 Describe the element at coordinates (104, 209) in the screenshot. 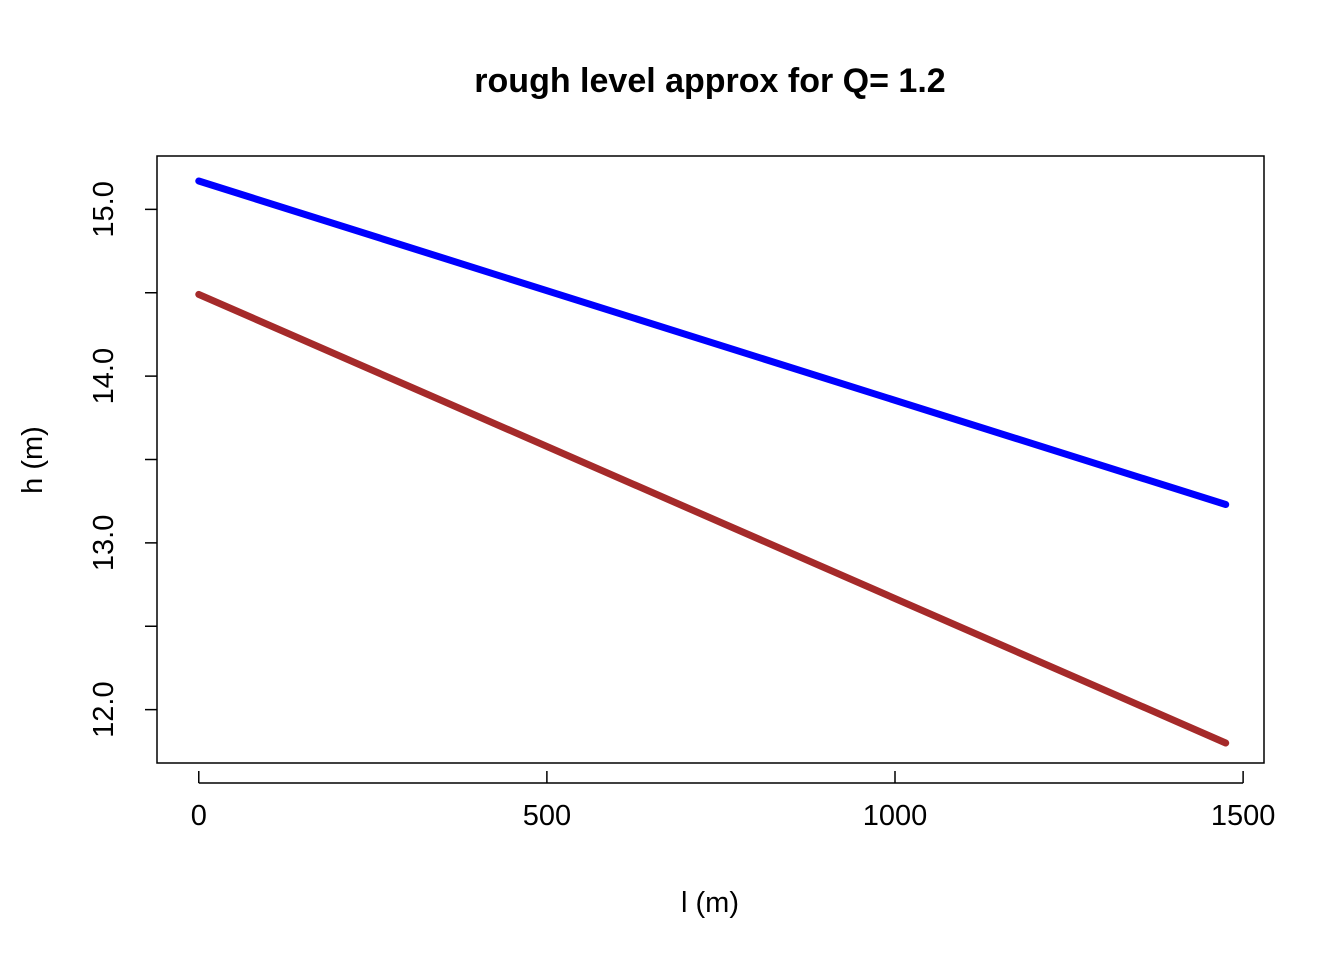

I see `y-tick-label: 15.0` at that location.